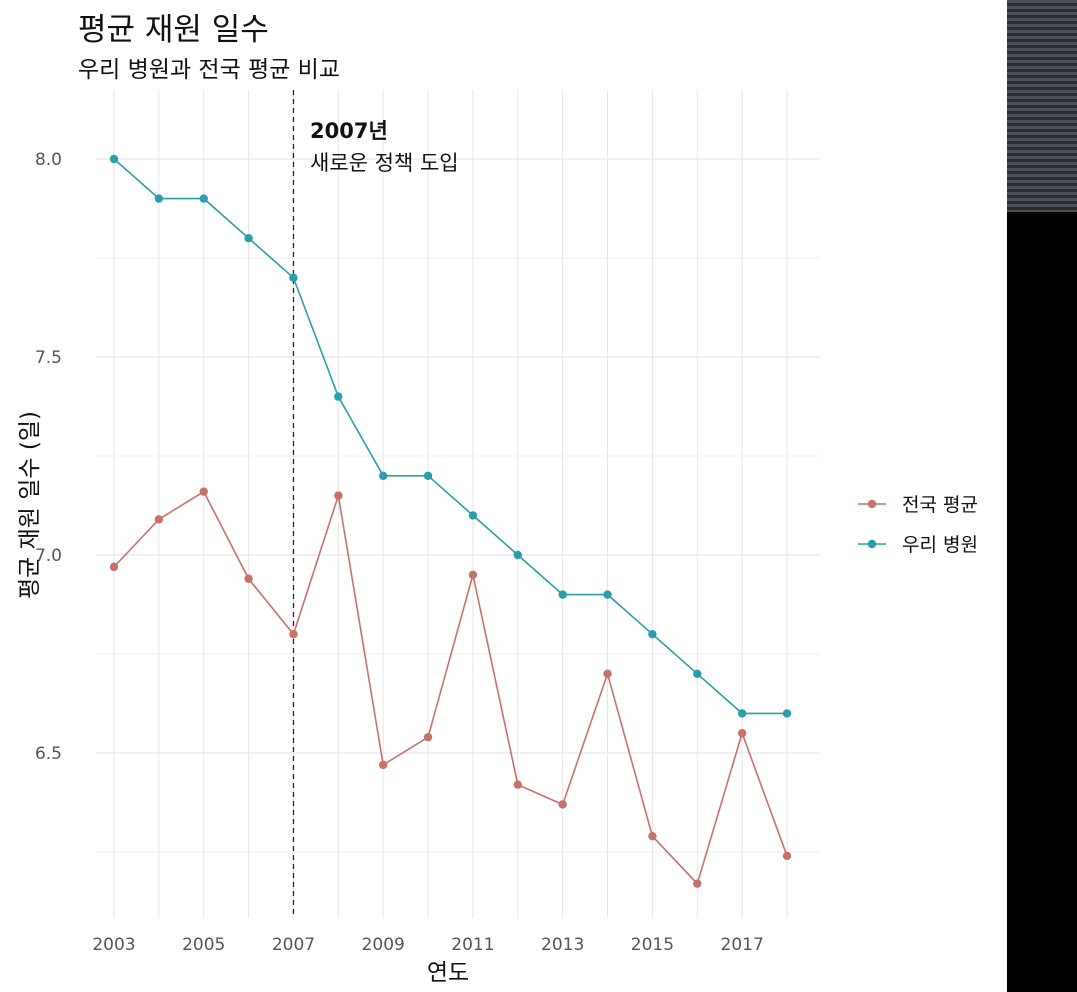 The width and height of the screenshot is (1077, 992). What do you see at coordinates (472, 945) in the screenshot?
I see `x-tick-label: 2011` at bounding box center [472, 945].